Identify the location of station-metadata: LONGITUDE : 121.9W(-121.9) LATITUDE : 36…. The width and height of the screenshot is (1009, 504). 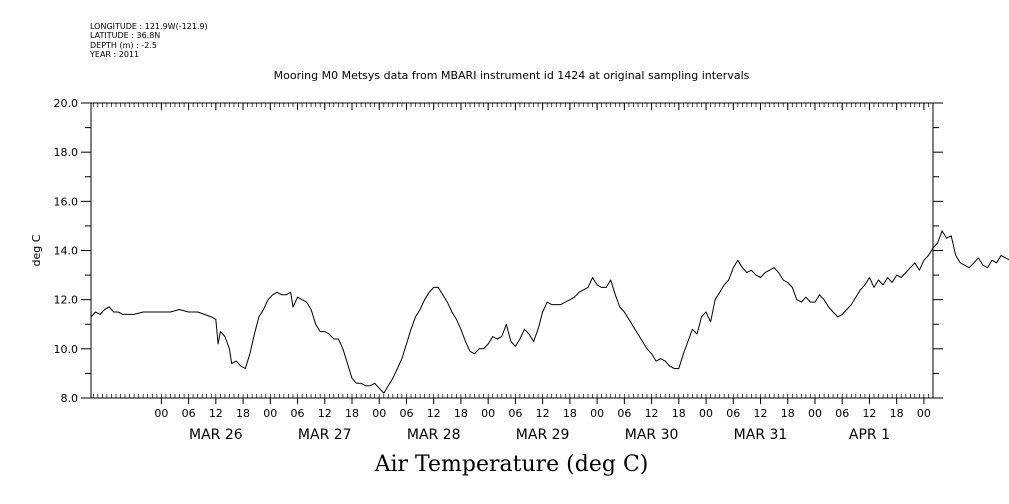
(149, 40).